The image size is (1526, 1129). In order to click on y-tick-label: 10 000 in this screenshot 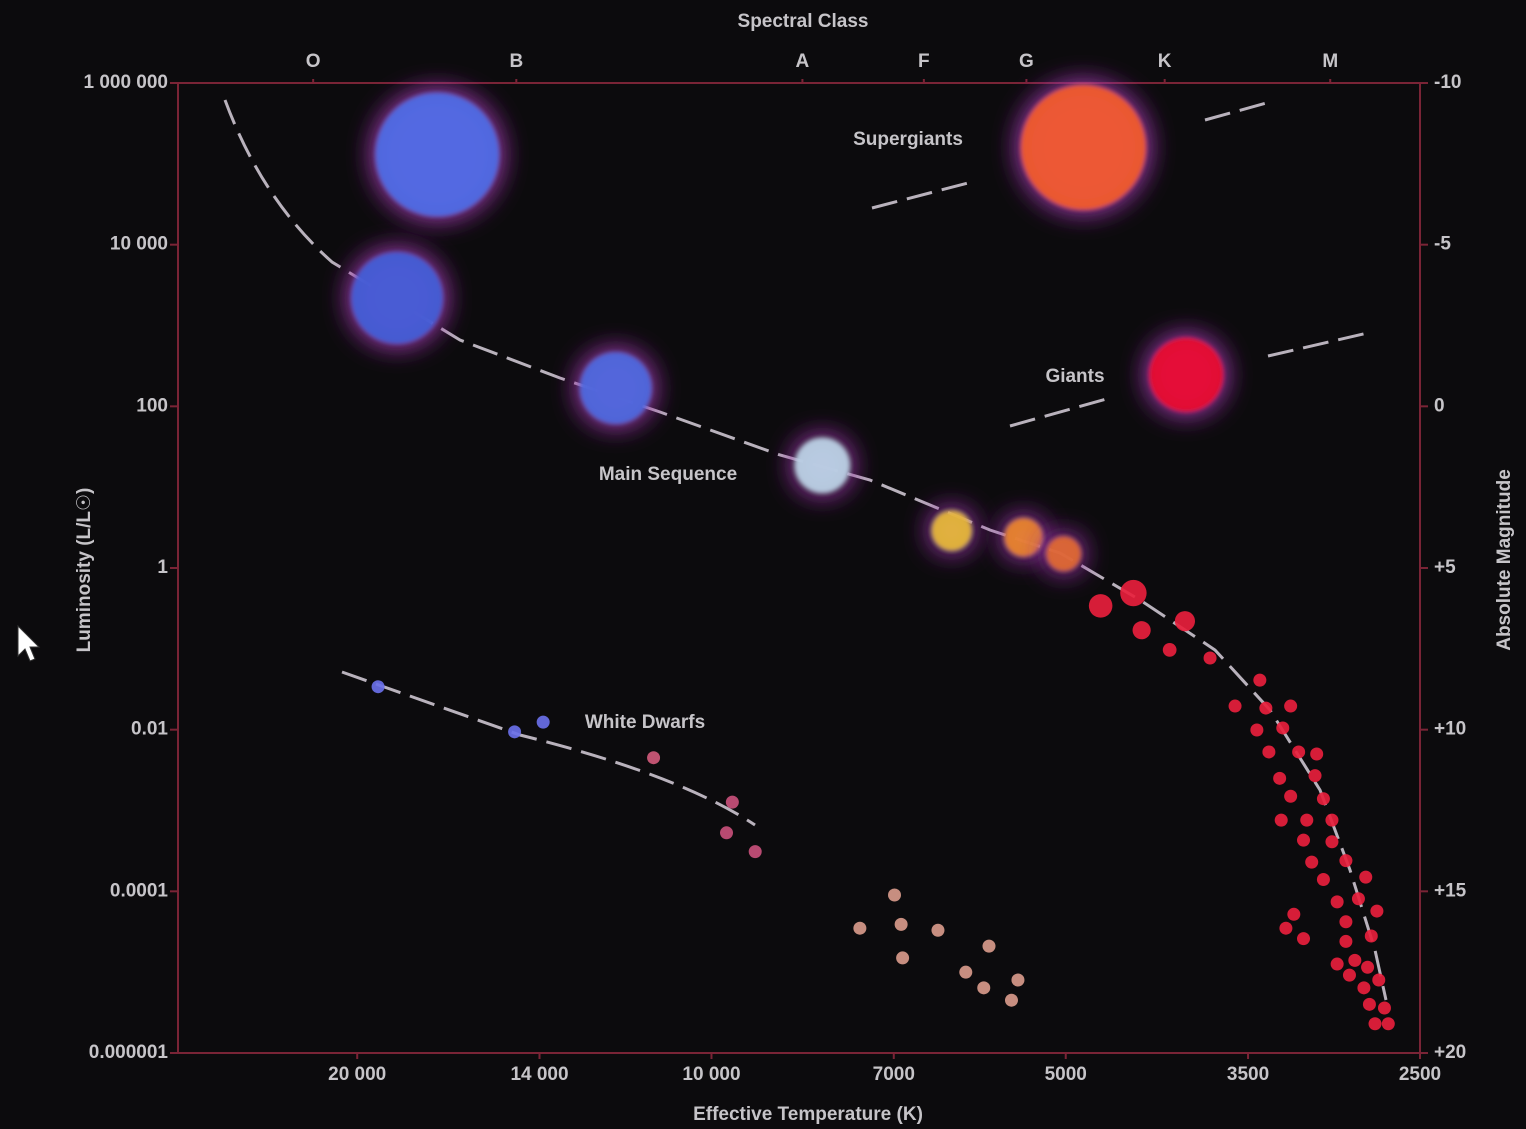, I will do `click(139, 244)`.